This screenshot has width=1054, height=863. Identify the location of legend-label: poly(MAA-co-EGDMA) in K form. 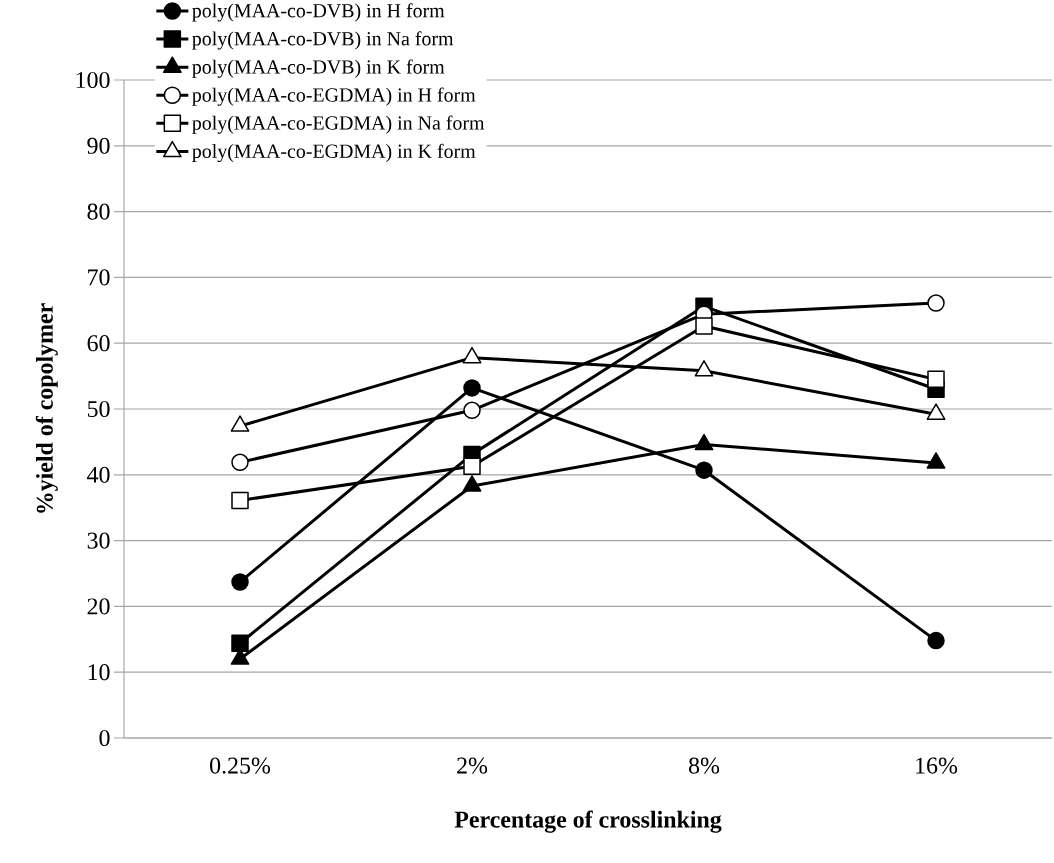
(334, 153).